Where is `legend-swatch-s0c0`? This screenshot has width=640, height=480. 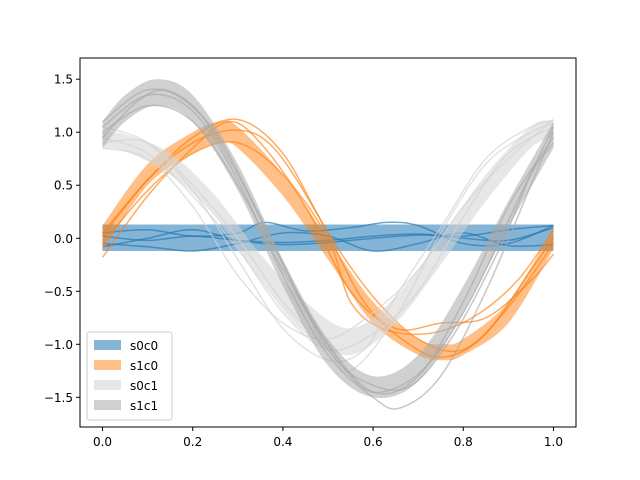 legend-swatch-s0c0 is located at coordinates (107, 345).